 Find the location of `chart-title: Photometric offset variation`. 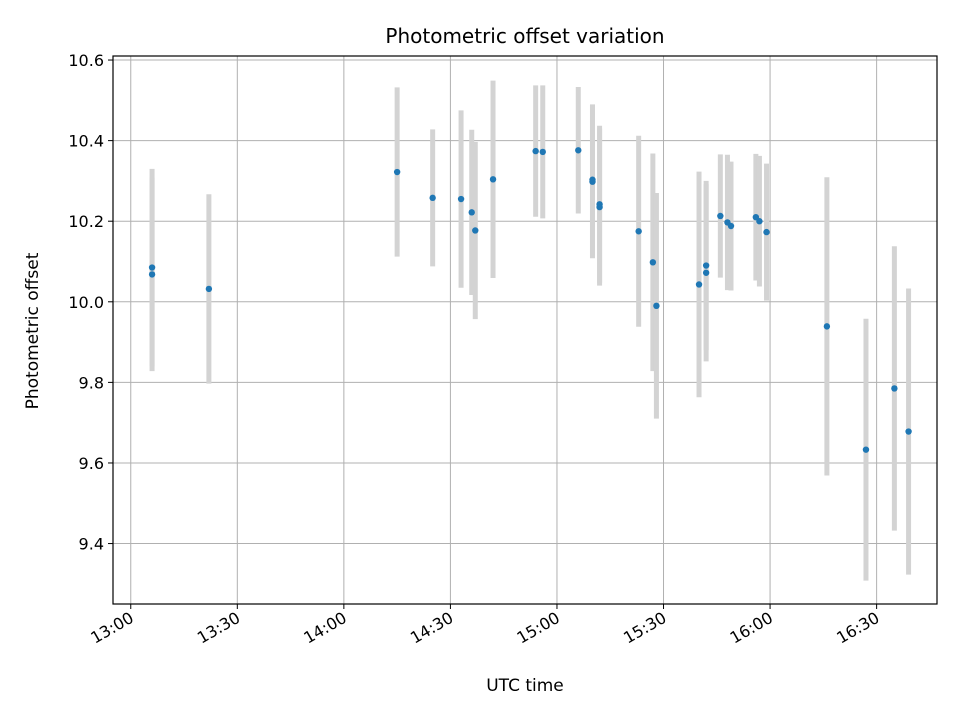

chart-title: Photometric offset variation is located at coordinates (524, 36).